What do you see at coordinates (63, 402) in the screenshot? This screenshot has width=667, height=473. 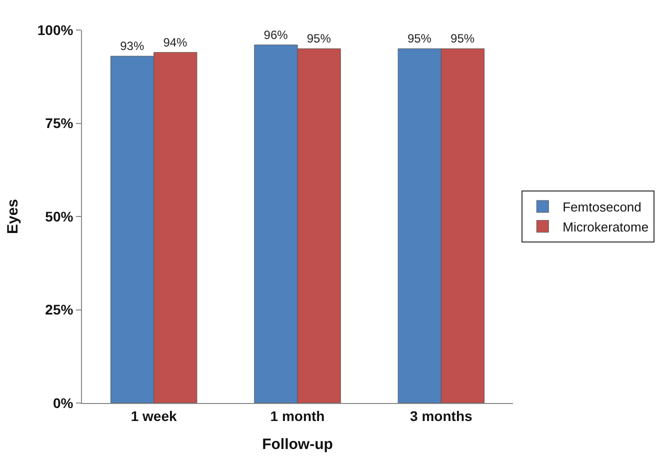 I see `y-tick-label: 0%` at bounding box center [63, 402].